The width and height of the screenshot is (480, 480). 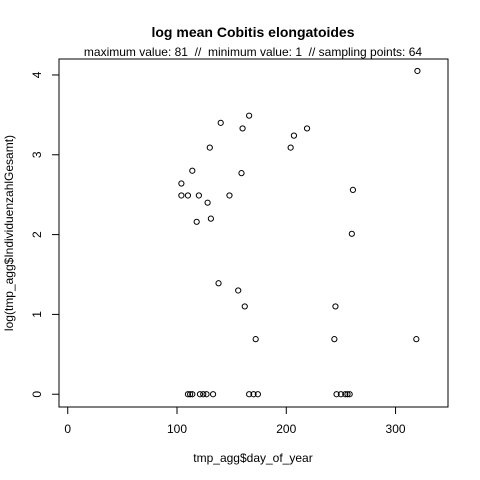 What do you see at coordinates (252, 458) in the screenshot?
I see `x-axis-label: tmp_agg$day_of_year` at bounding box center [252, 458].